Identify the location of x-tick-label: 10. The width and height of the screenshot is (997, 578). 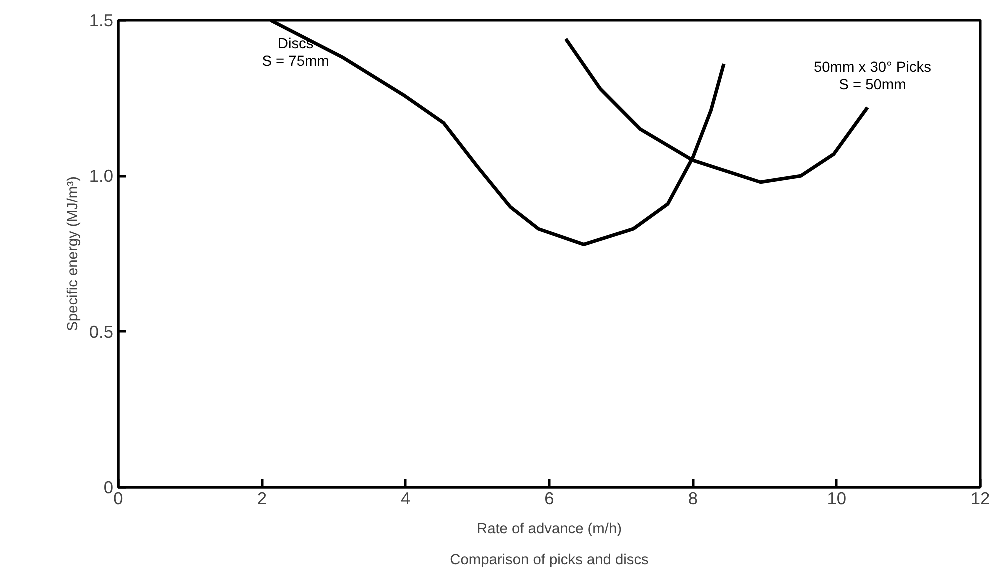
(836, 498).